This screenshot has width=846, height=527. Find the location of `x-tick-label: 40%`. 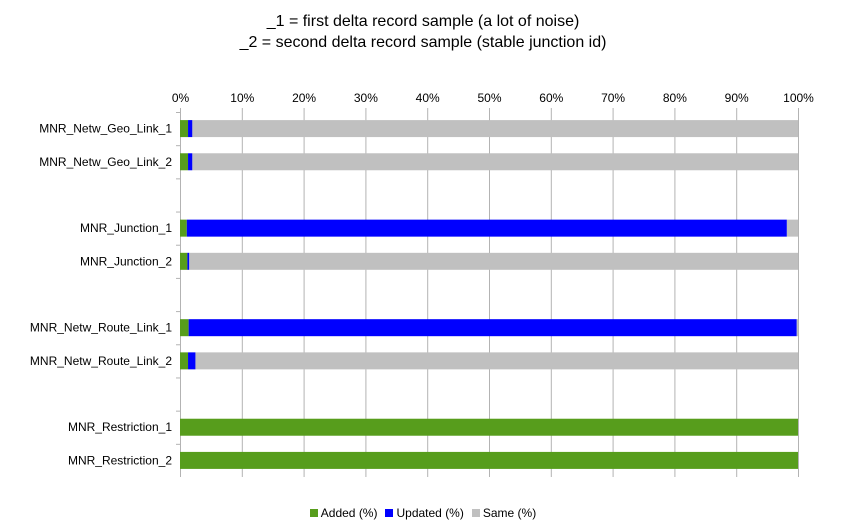

x-tick-label: 40% is located at coordinates (428, 98).